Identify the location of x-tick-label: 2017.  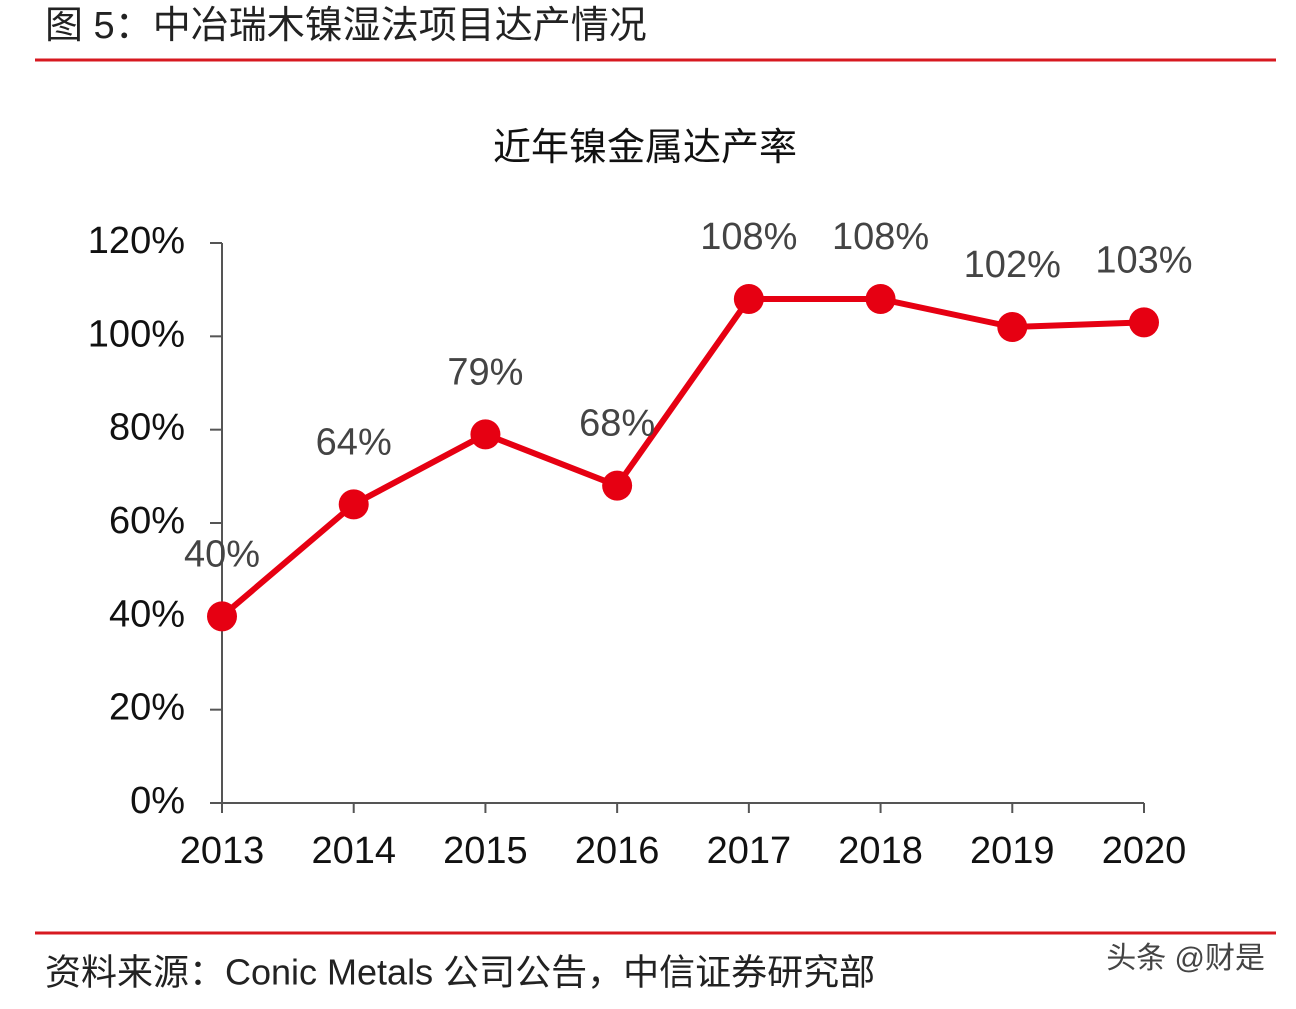
(749, 851).